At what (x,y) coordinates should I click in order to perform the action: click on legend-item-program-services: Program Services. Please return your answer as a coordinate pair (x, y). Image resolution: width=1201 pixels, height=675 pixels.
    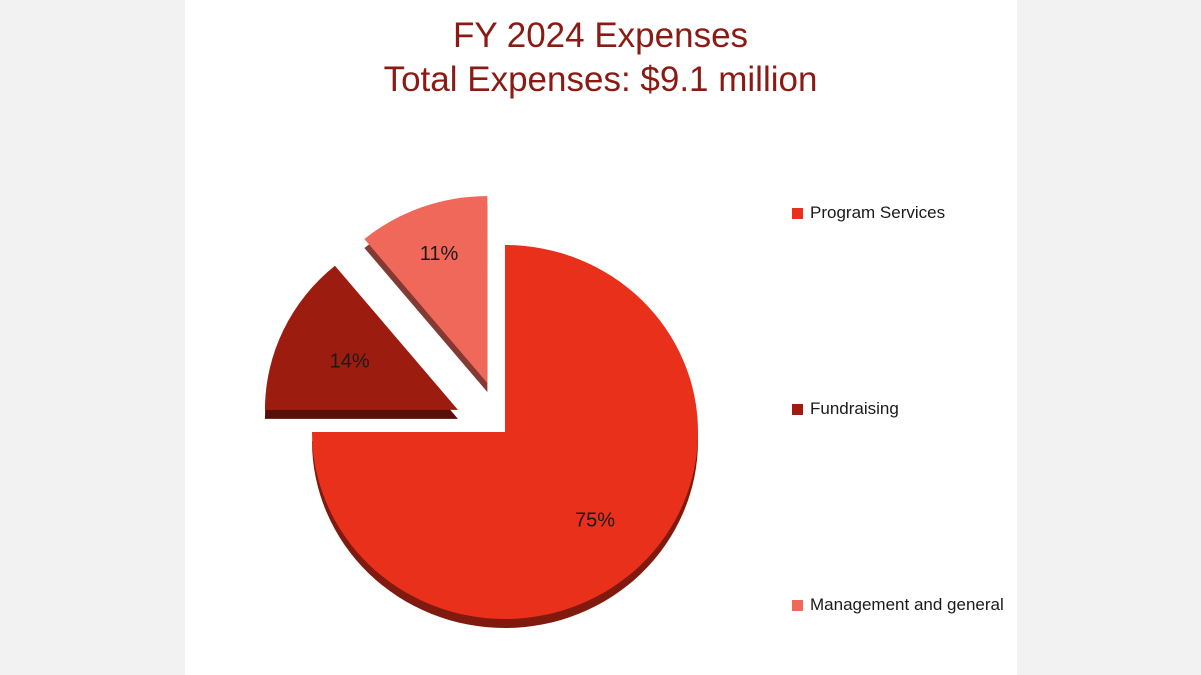
    Looking at the image, I should click on (868, 213).